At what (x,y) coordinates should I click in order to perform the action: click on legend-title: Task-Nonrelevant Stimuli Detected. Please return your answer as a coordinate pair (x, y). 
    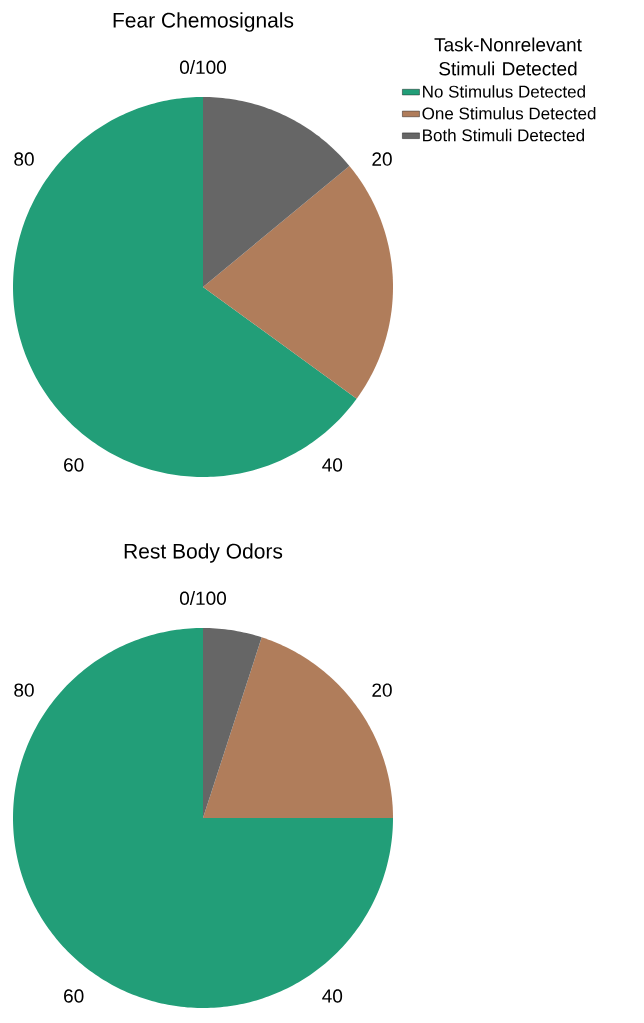
    Looking at the image, I should click on (508, 56).